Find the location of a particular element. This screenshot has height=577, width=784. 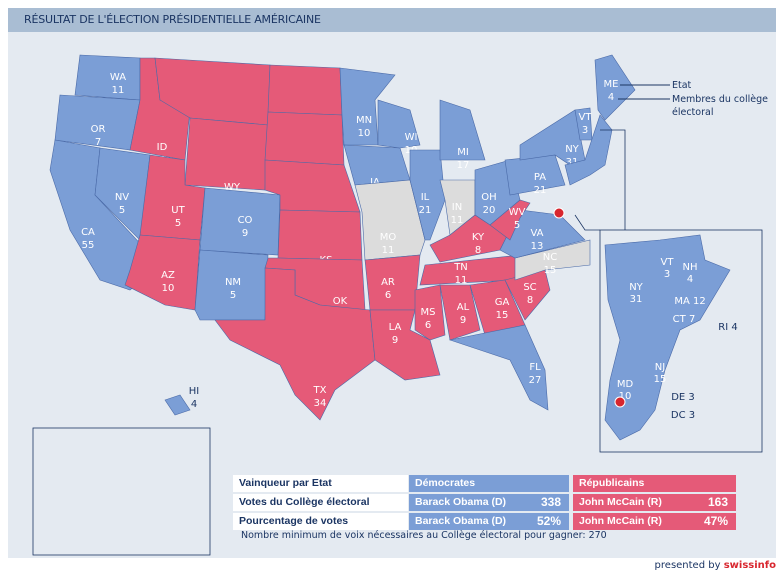

state-fl: FL 27 is located at coordinates (498, 367).